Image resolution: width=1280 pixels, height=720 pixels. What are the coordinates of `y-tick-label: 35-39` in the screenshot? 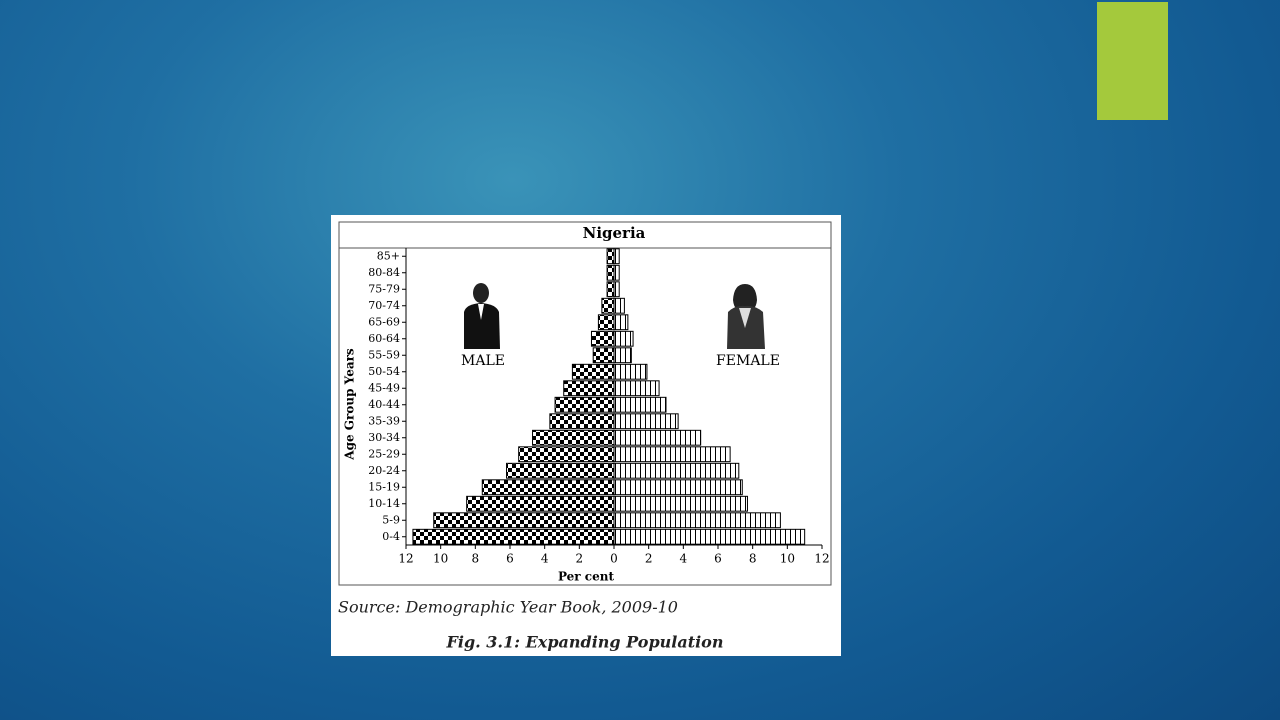 It's located at (384, 420).